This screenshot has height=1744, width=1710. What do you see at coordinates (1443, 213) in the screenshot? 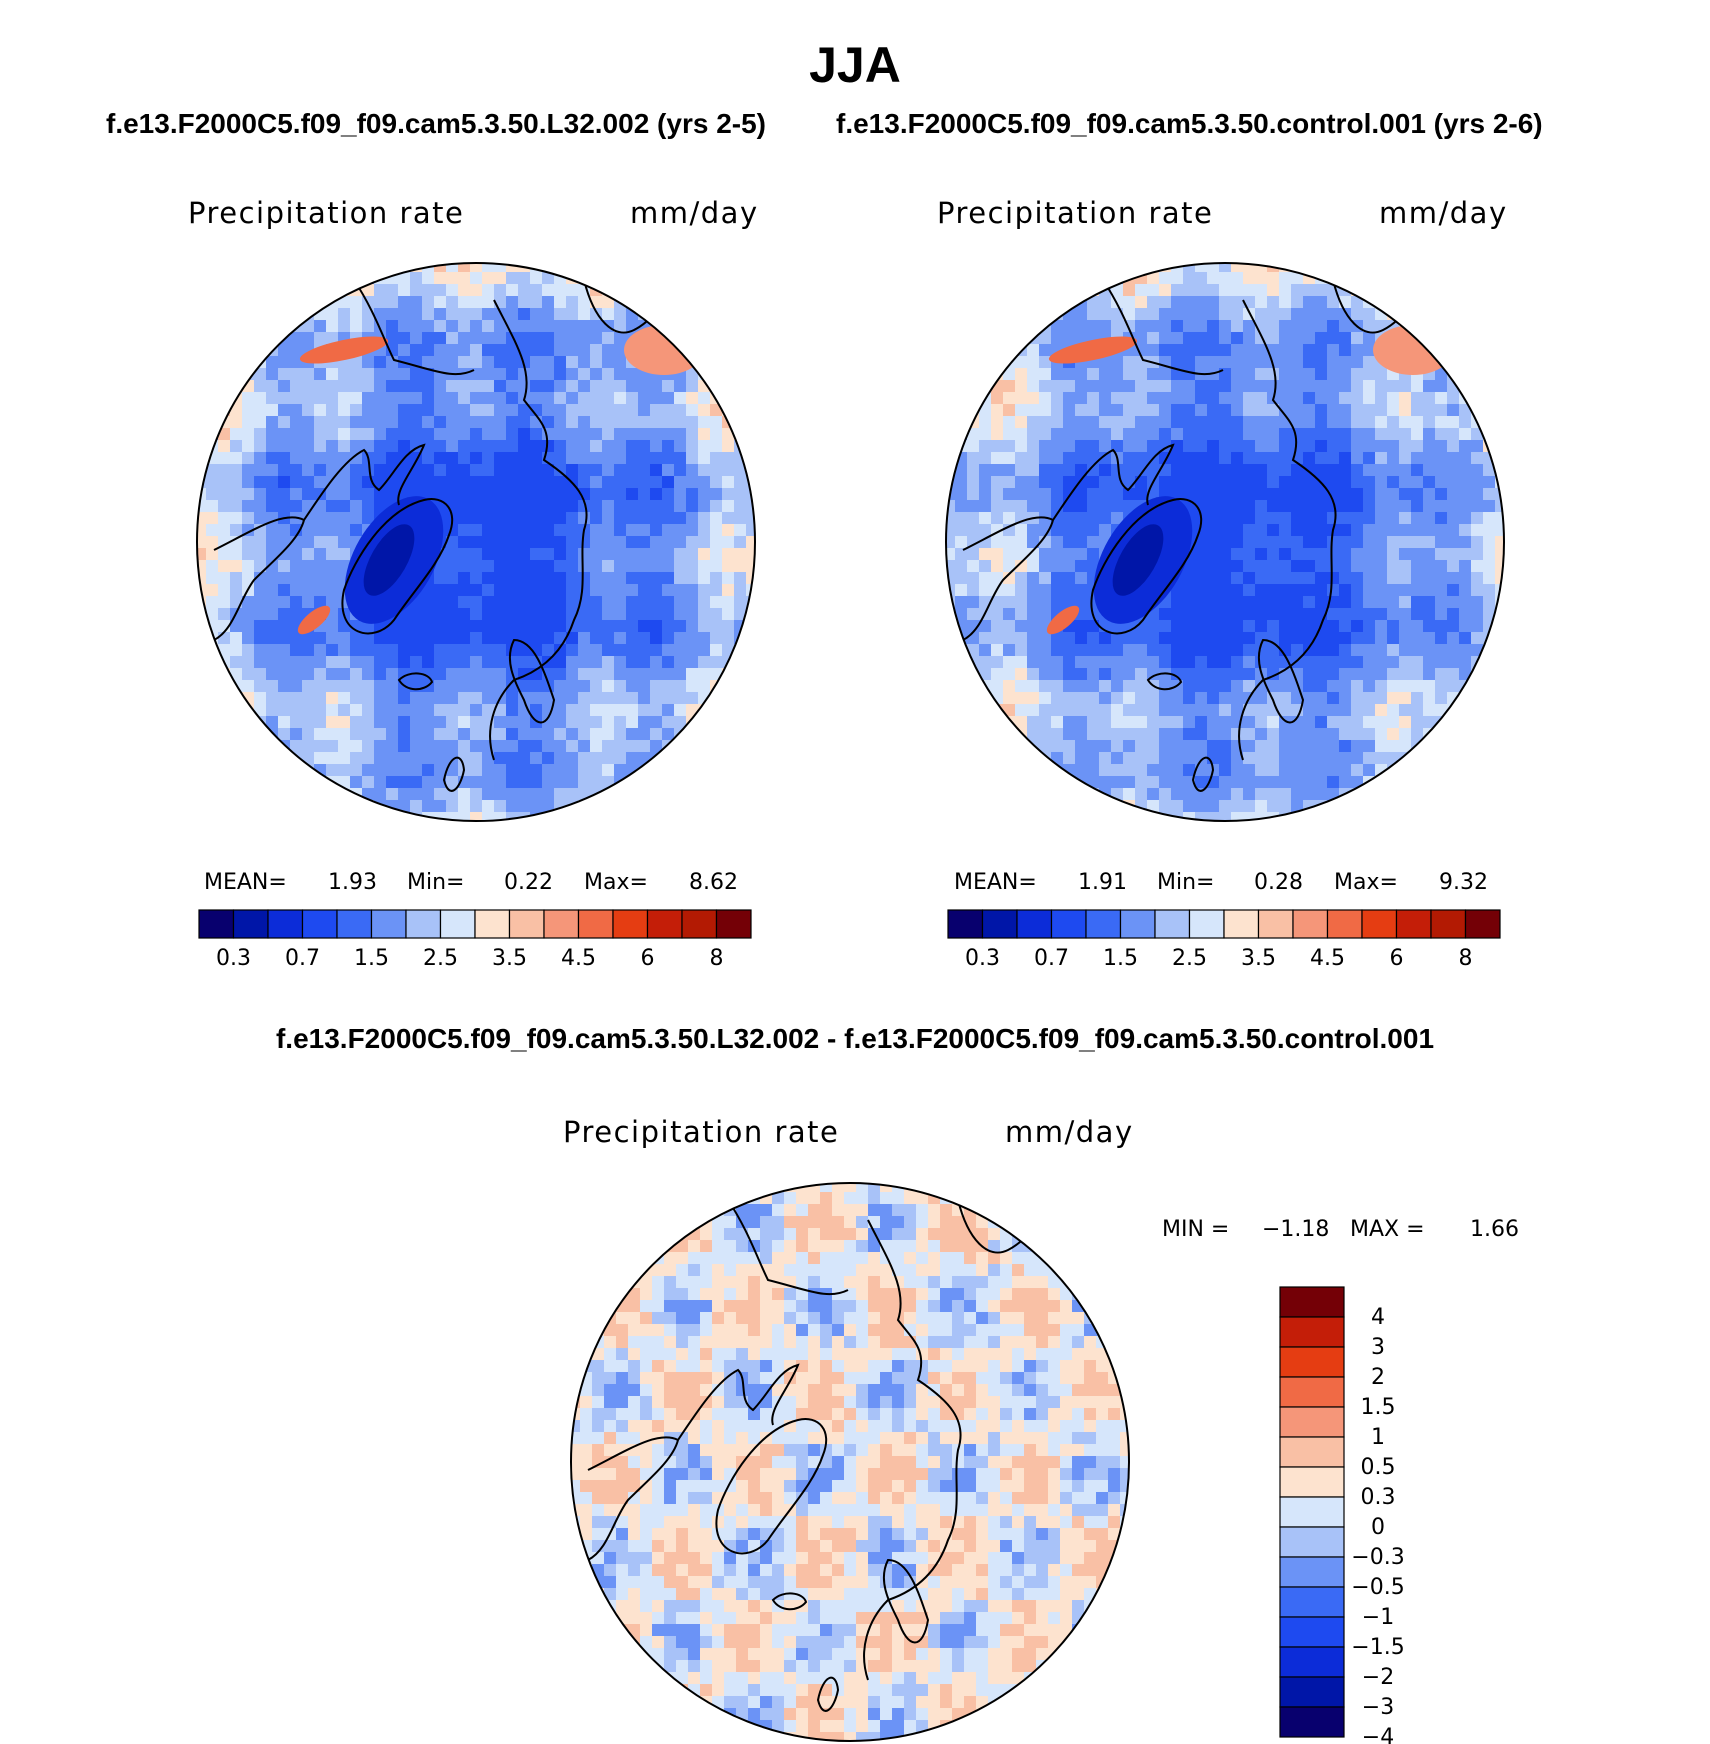
I see `panel2-units-label: mm/day` at bounding box center [1443, 213].